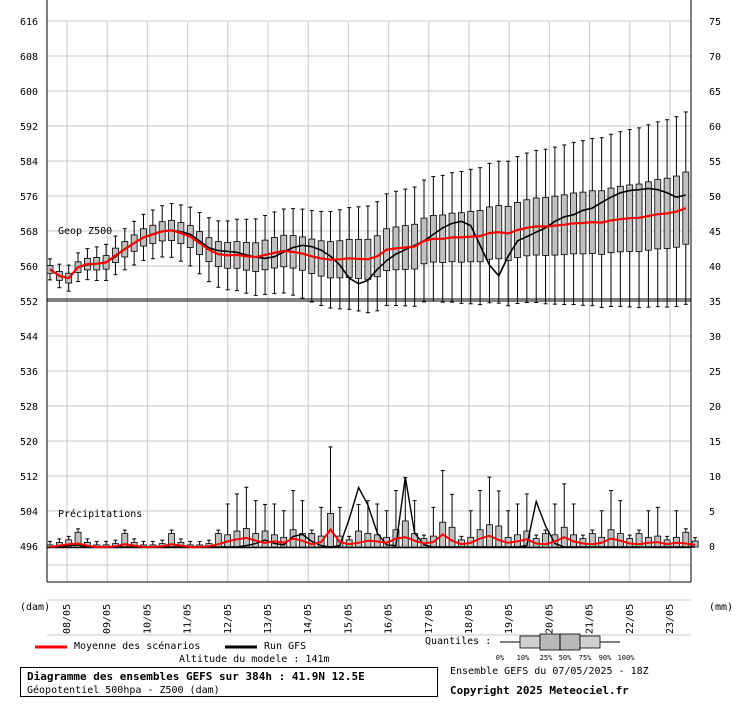  Describe the element at coordinates (368, 243) in the screenshot. I see `geop-mean-line` at that location.